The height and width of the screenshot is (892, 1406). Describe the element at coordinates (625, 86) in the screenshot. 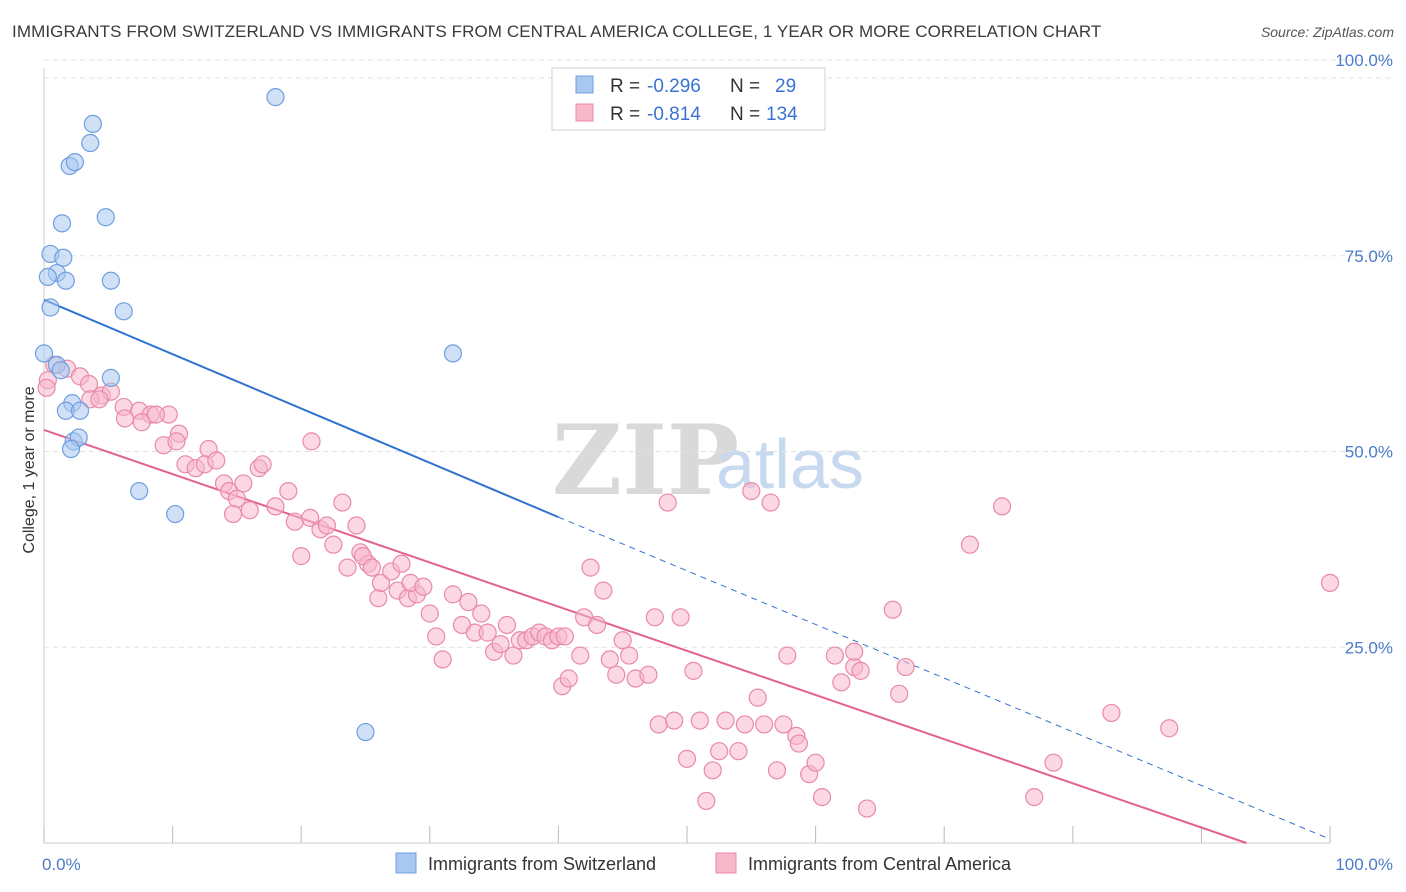

I see `legend-r-label-1: R =` at that location.